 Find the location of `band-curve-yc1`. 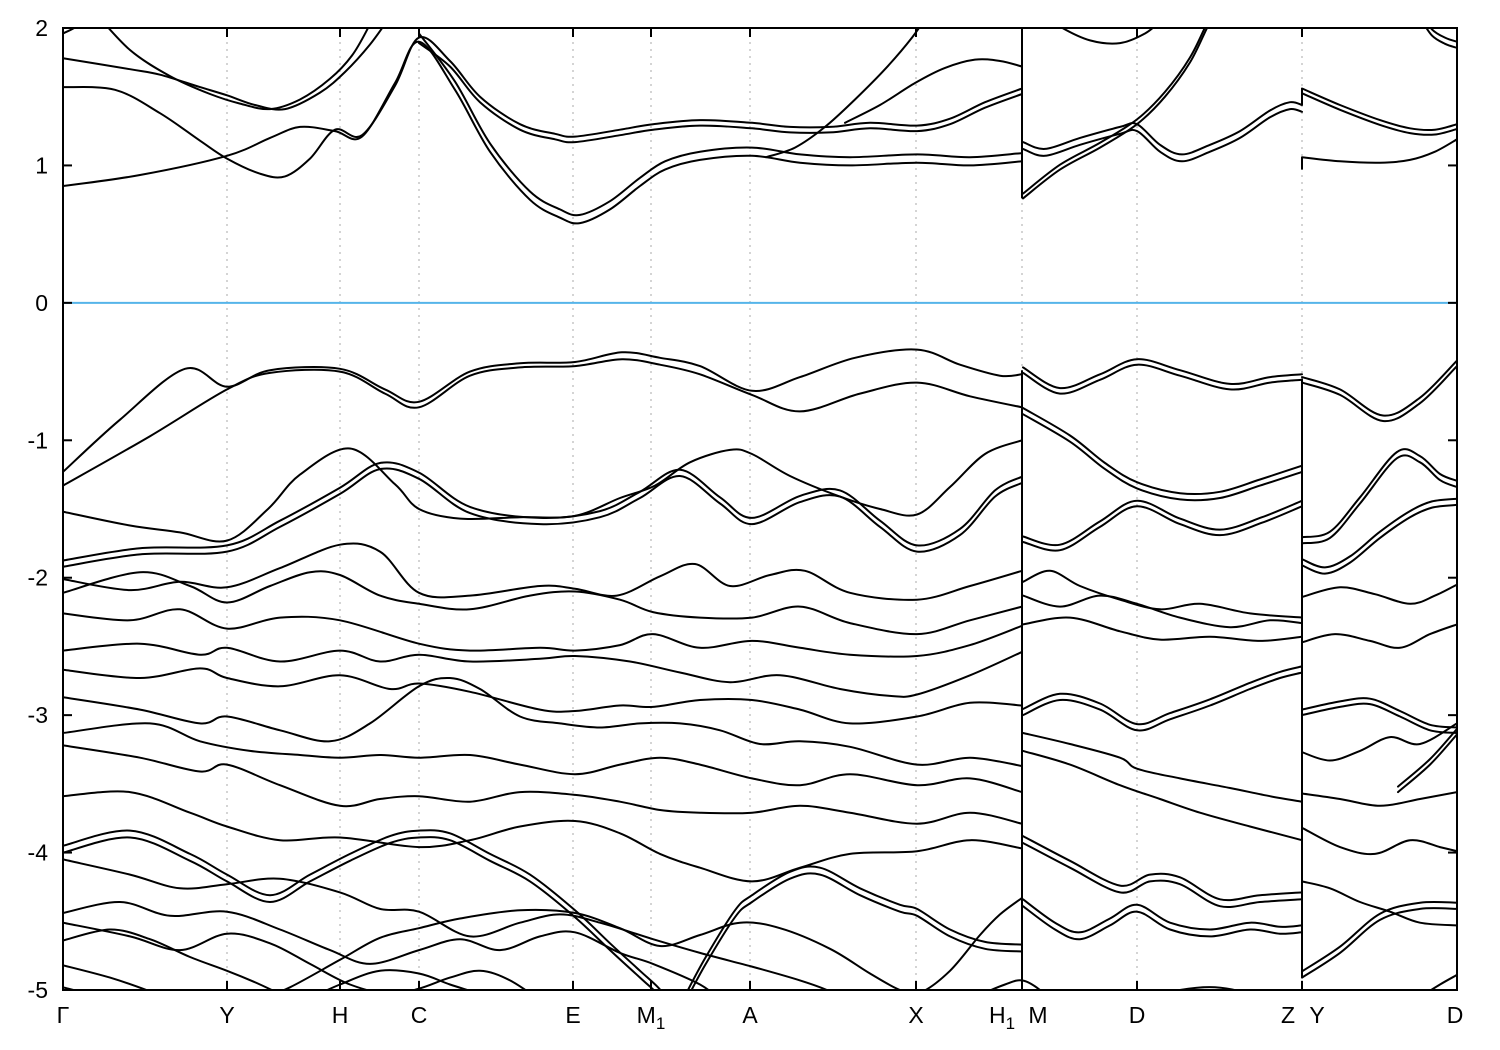

band-curve-yc1 is located at coordinates (1379, 109).